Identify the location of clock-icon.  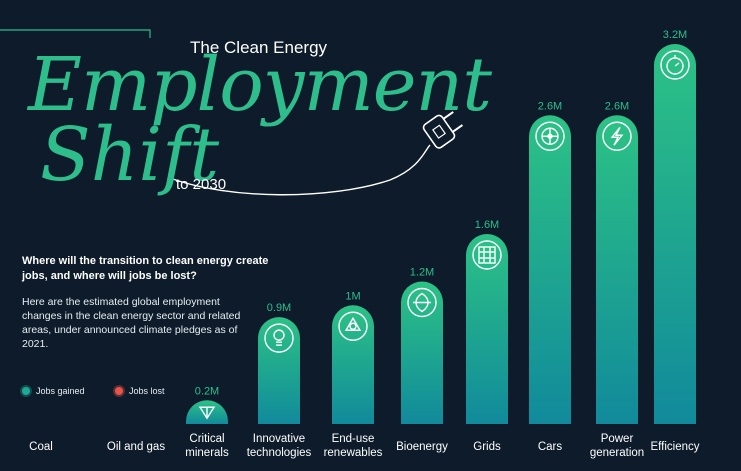
(675, 65).